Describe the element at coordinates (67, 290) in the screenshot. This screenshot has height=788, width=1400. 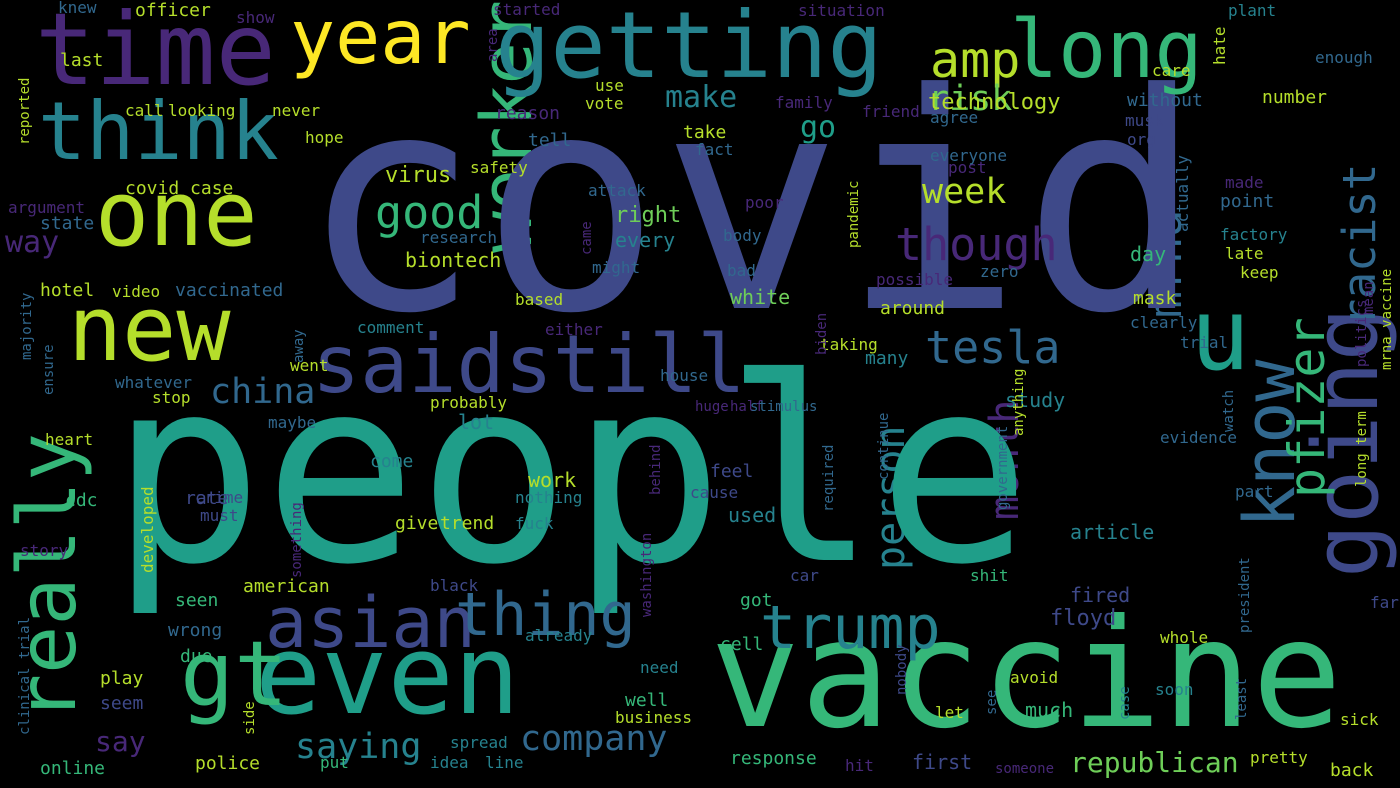
I see `word-hotel: hotel` at that location.